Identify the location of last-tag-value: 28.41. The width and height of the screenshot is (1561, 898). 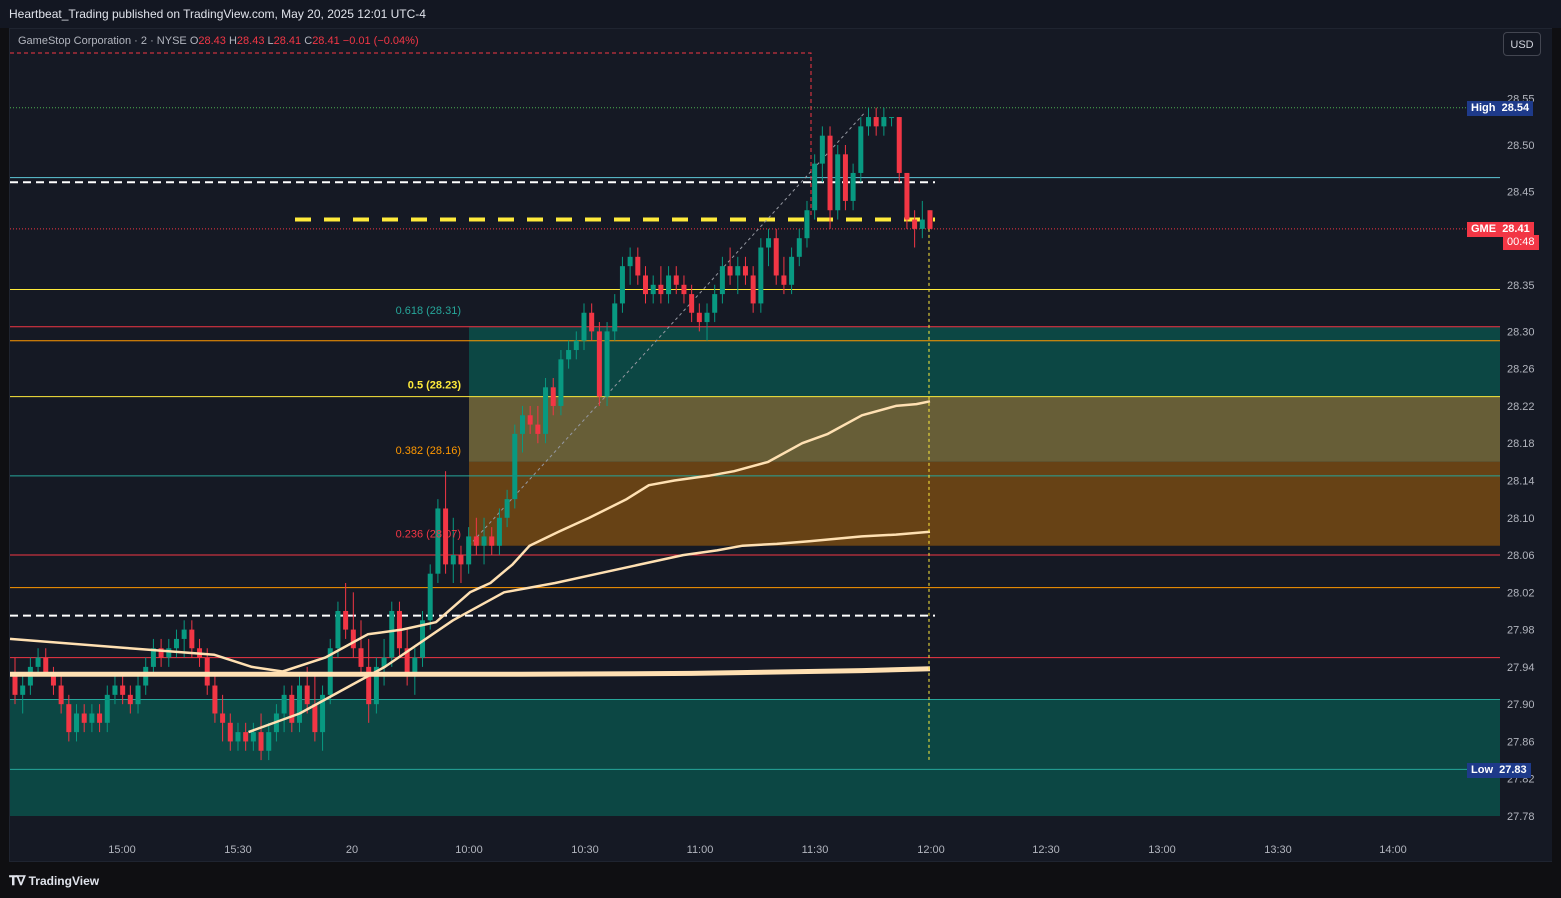
(1516, 229).